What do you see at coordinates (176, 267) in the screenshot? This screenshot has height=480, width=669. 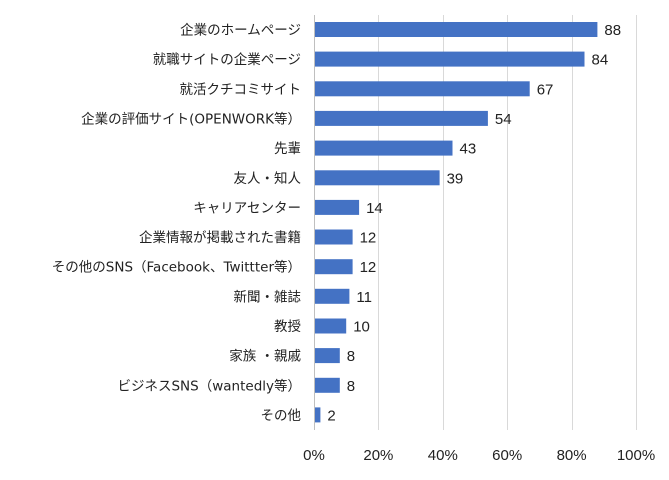 I see `category-label: その他のSNS（Facebook、Twittter等）` at bounding box center [176, 267].